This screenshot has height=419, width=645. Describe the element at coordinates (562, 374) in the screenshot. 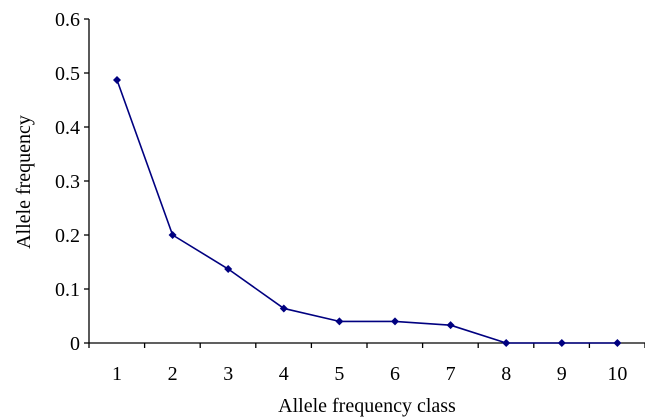

I see `x-tick-label: 9` at that location.